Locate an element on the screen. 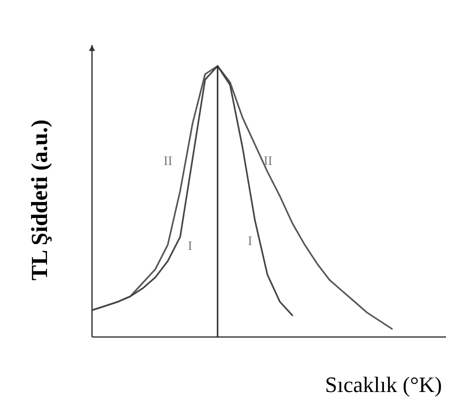 The image size is (450, 407). x-axis-title: Sıcaklık (°K) is located at coordinates (383, 384).